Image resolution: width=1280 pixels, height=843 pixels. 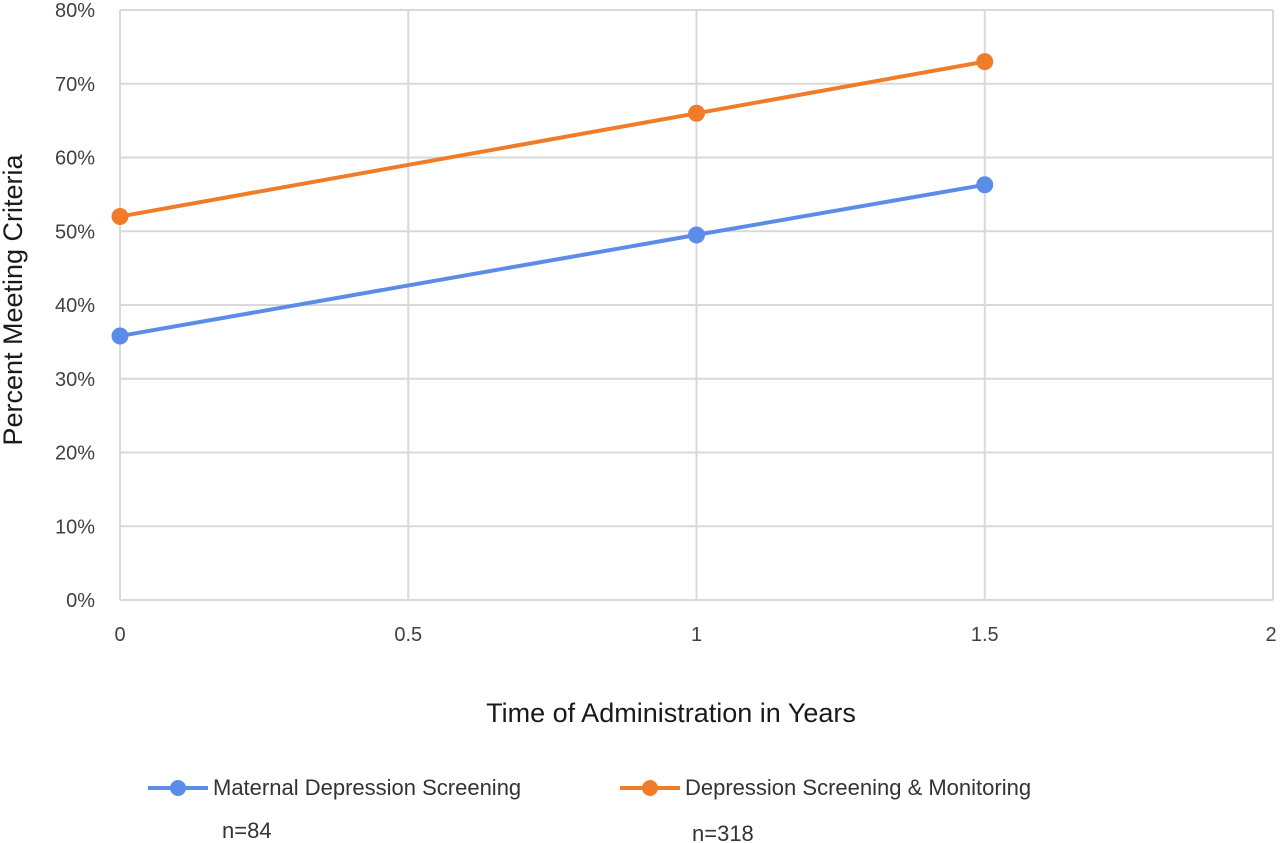 What do you see at coordinates (119, 635) in the screenshot?
I see `x-tick-label: 0` at bounding box center [119, 635].